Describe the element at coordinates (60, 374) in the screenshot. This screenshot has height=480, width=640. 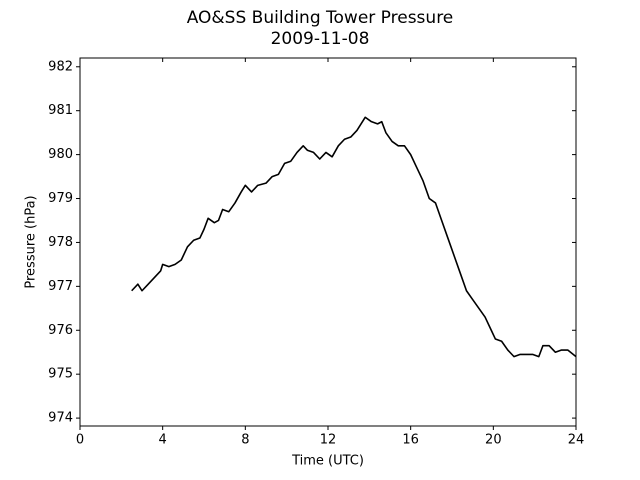
I see `y-tick-label: 975` at that location.